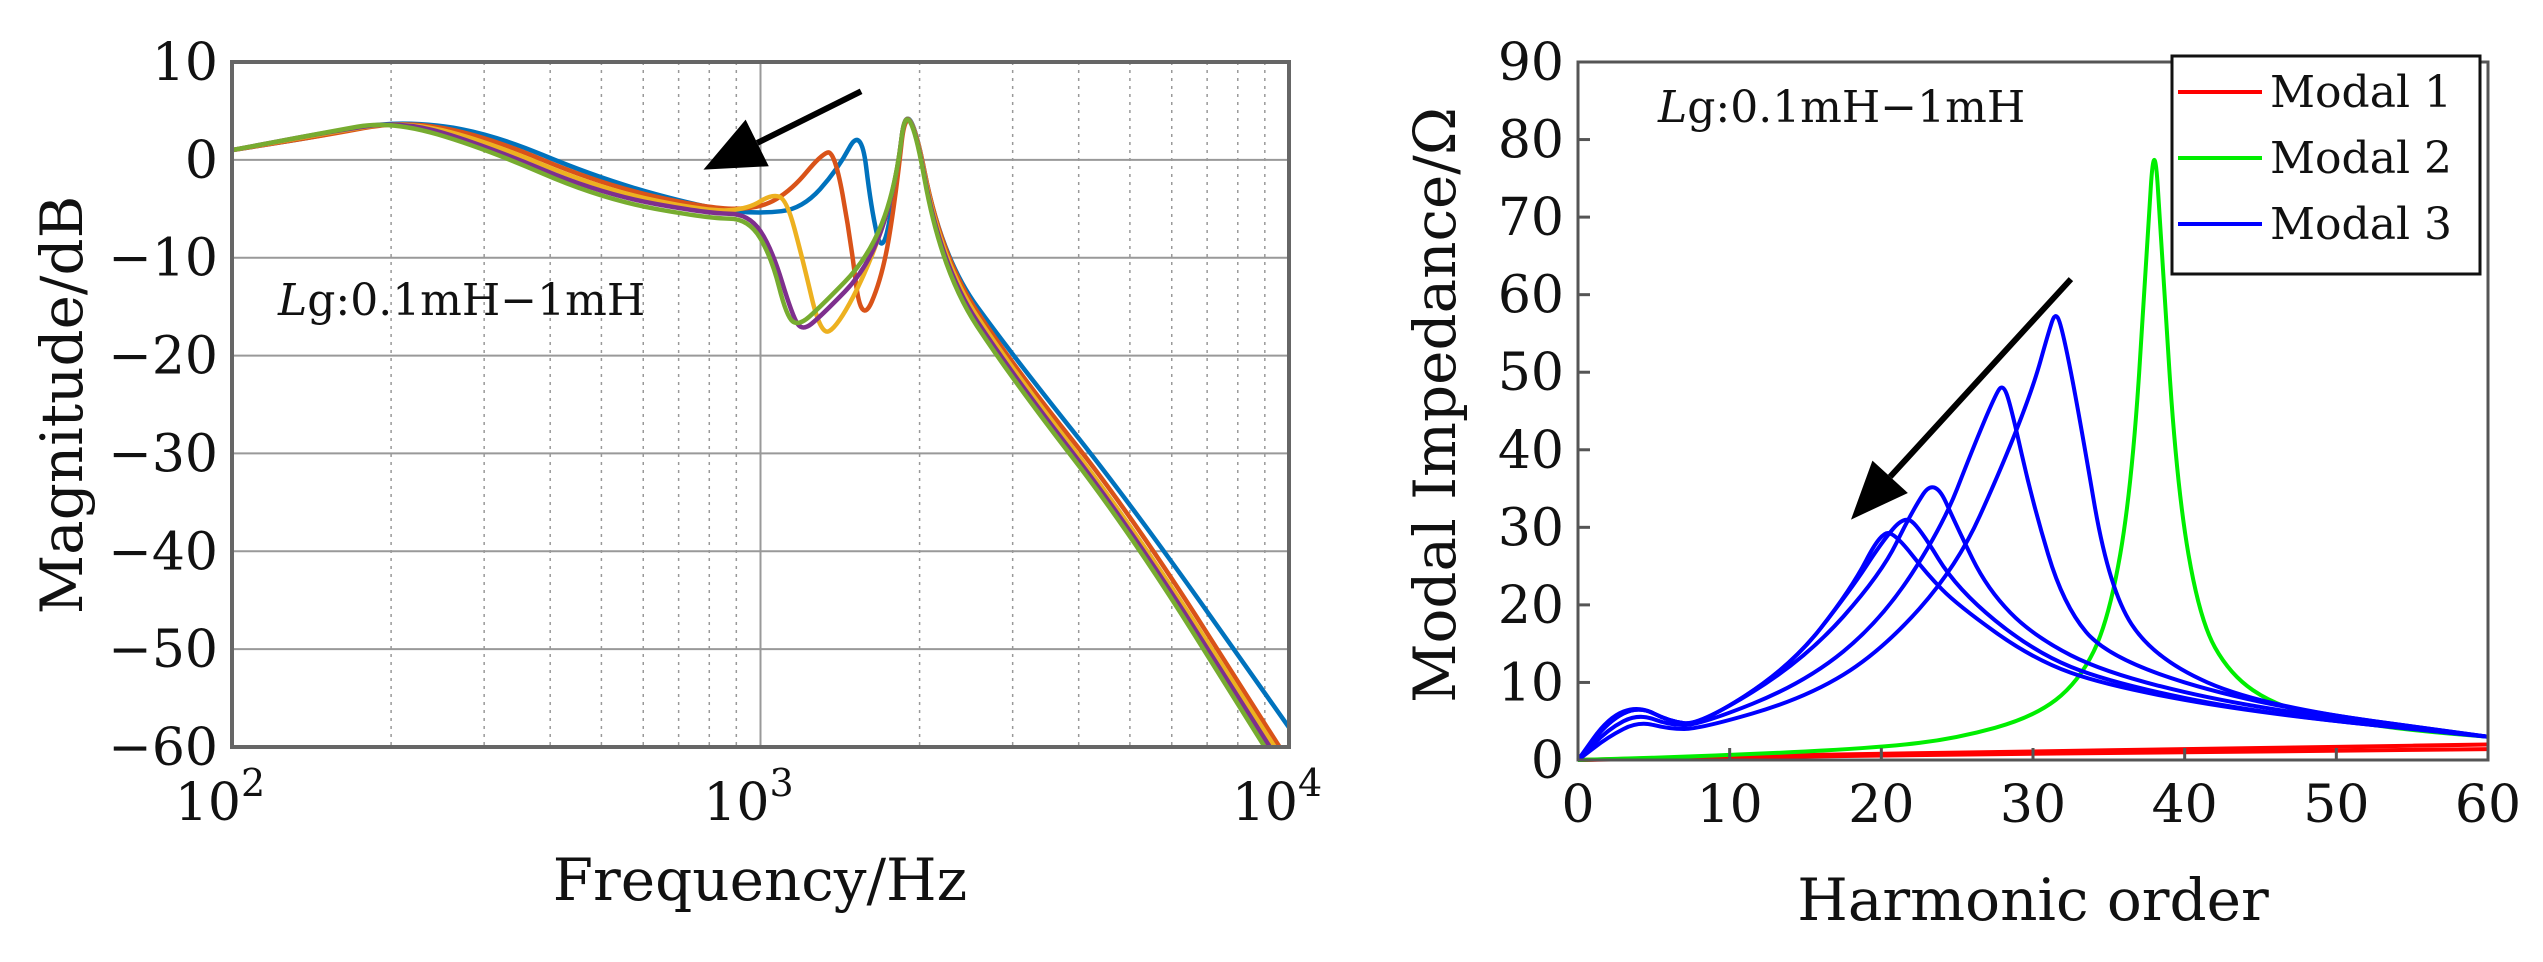 The image size is (2543, 962). What do you see at coordinates (2361, 224) in the screenshot?
I see `legend-label: Modal 3` at bounding box center [2361, 224].